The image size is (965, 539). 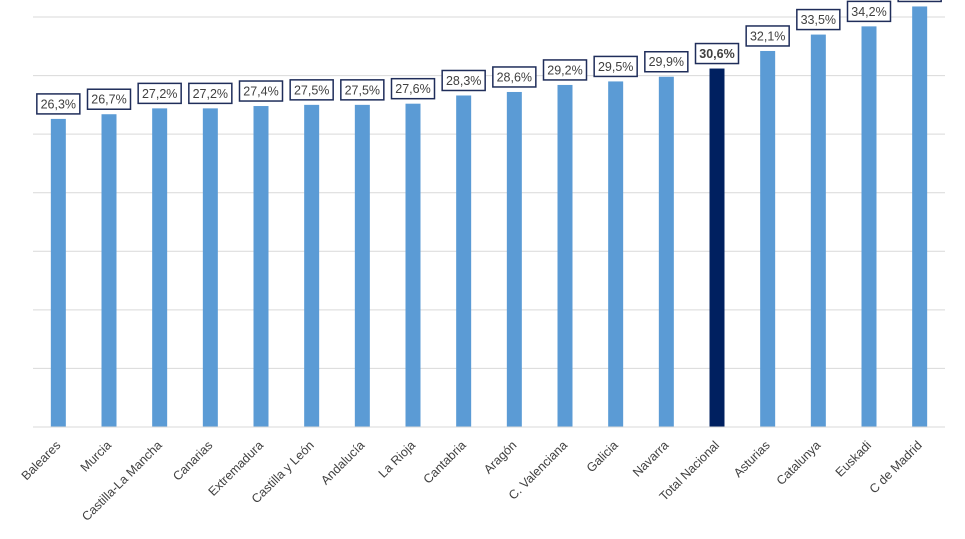 I want to click on x-tick-label: Murcia, so click(x=96, y=456).